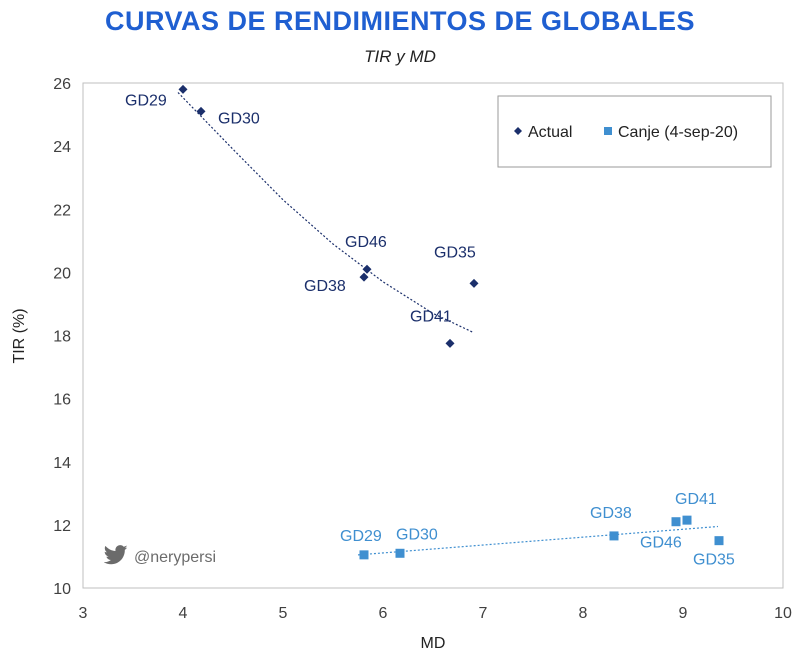  I want to click on point-actual-gd38, so click(364, 277).